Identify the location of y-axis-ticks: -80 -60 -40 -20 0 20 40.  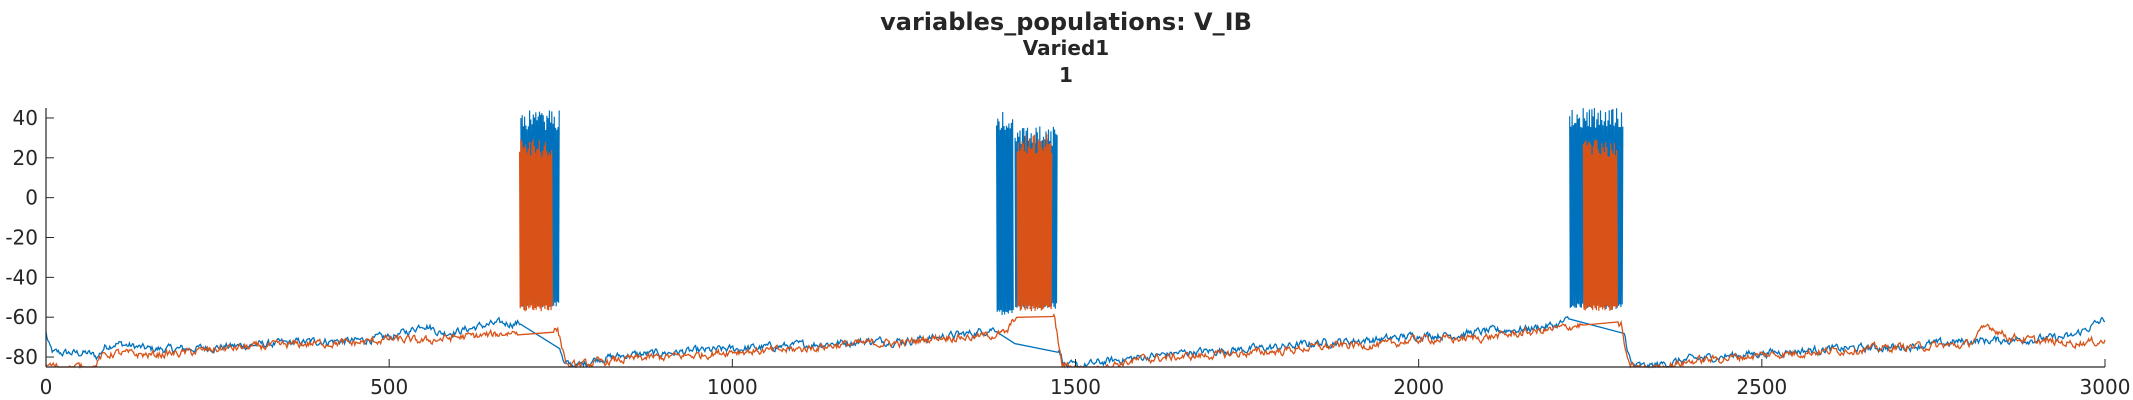
(29, 237).